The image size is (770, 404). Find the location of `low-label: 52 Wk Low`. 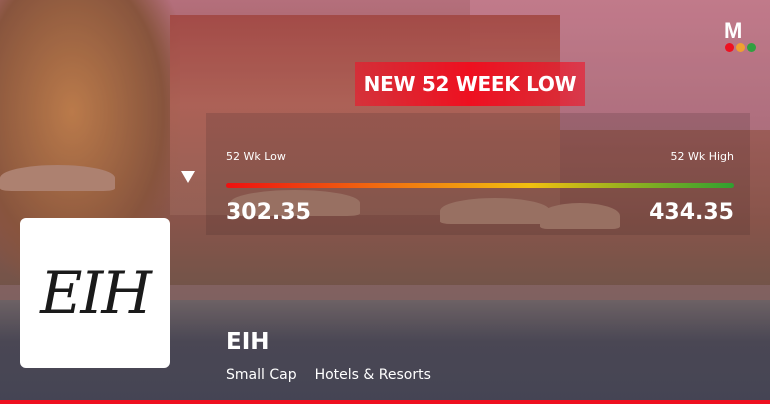

low-label: 52 Wk Low is located at coordinates (256, 156).